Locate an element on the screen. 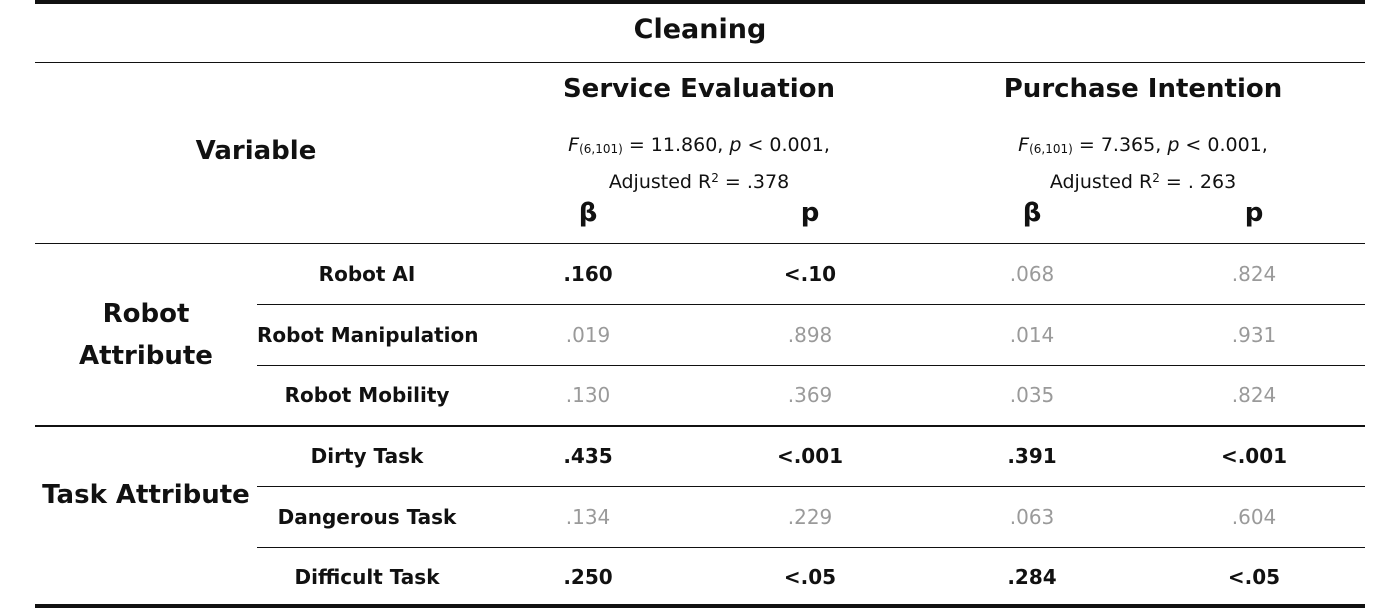  variable-header: Variable is located at coordinates (256, 151).